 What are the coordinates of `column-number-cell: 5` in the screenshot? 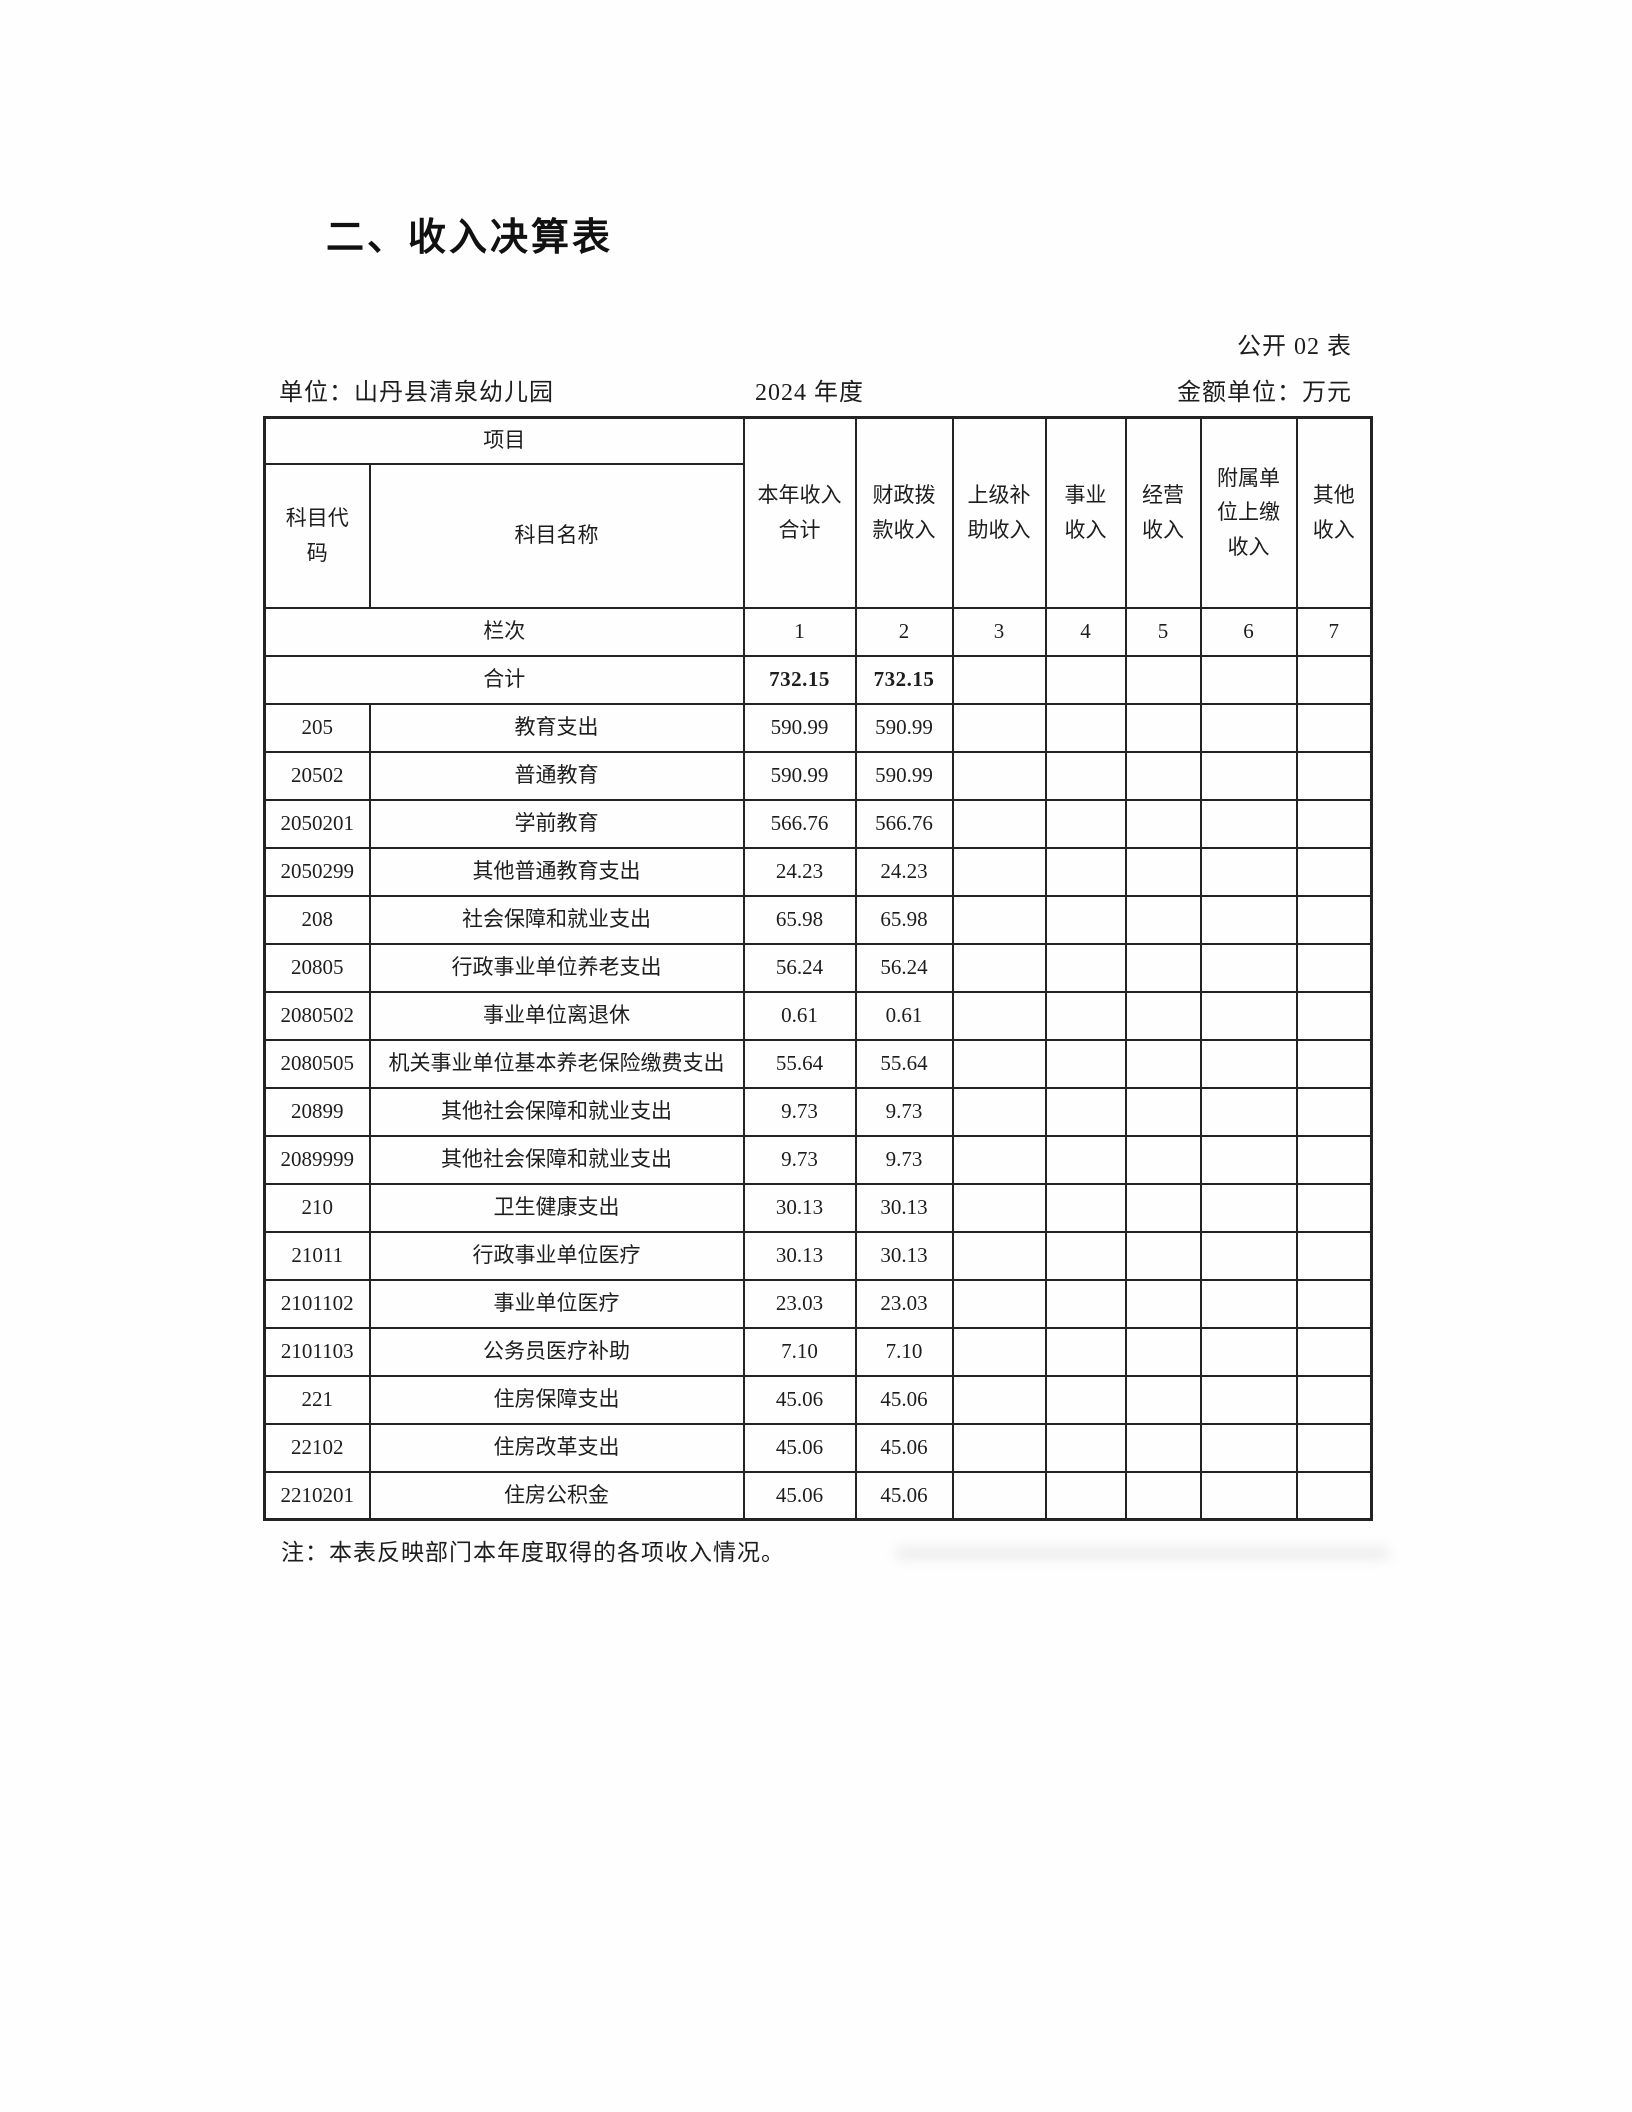 It's located at (1163, 631).